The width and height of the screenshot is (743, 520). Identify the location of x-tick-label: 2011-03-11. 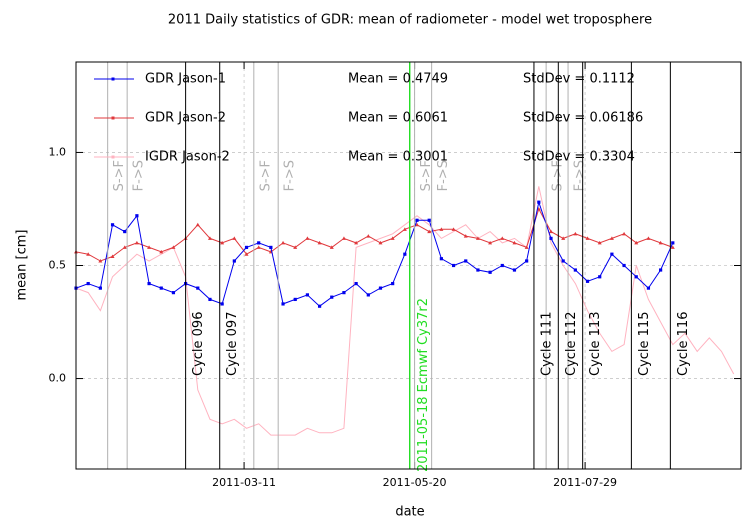
(244, 482).